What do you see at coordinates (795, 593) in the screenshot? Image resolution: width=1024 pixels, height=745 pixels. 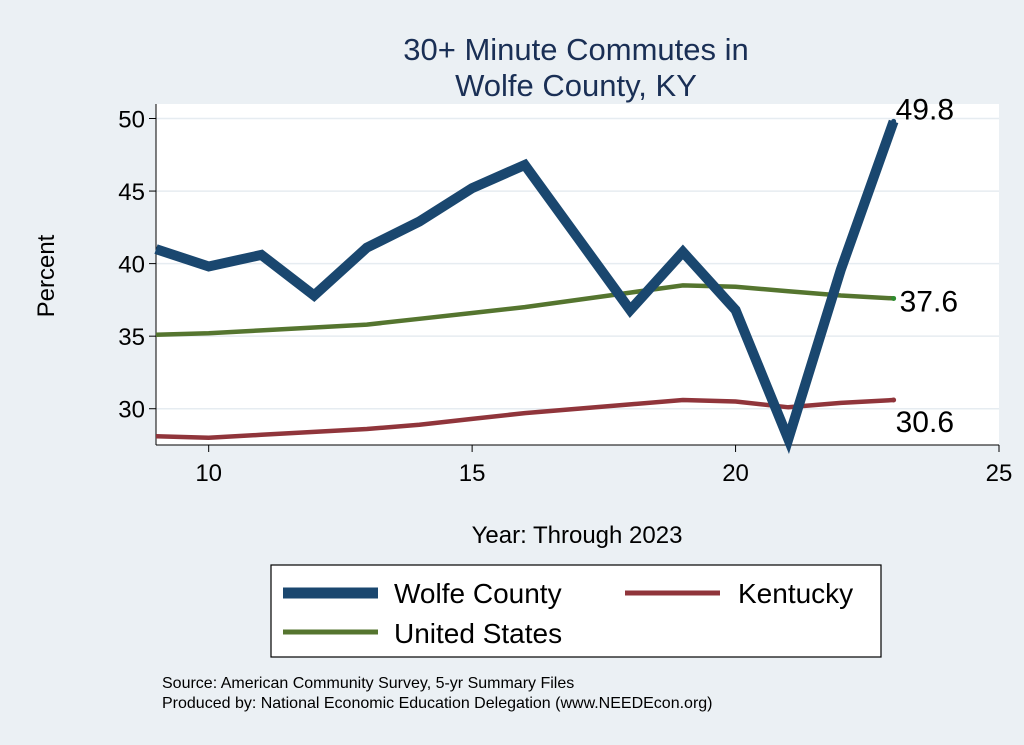 I see `legend-label-kentucky: Kentucky` at bounding box center [795, 593].